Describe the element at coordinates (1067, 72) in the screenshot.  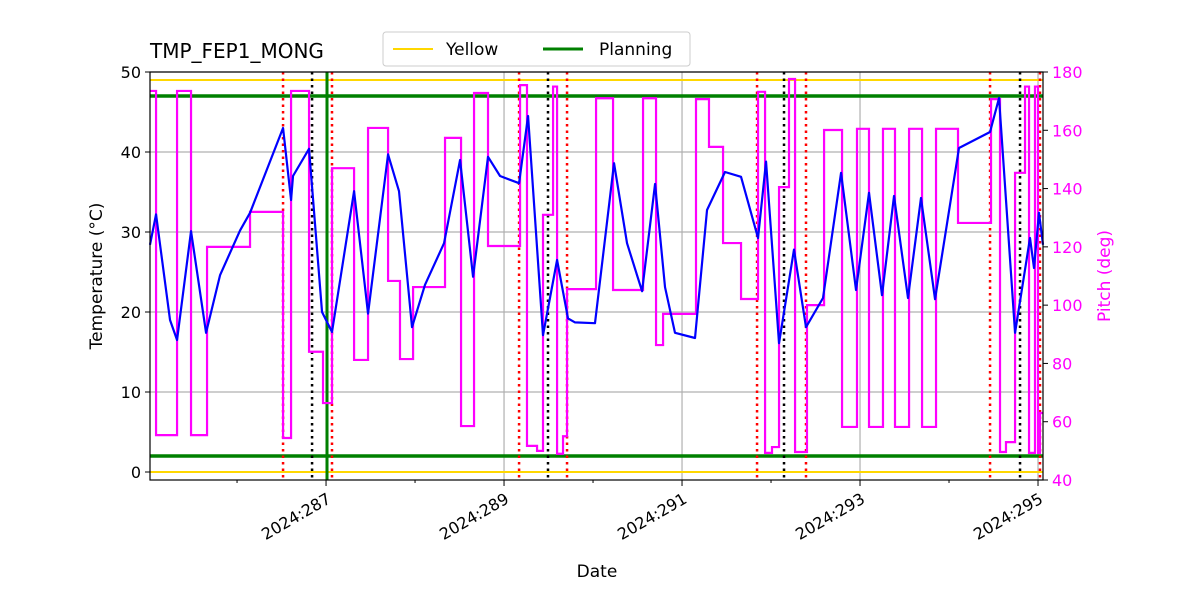
I see `y-right-tick-label: 180` at that location.